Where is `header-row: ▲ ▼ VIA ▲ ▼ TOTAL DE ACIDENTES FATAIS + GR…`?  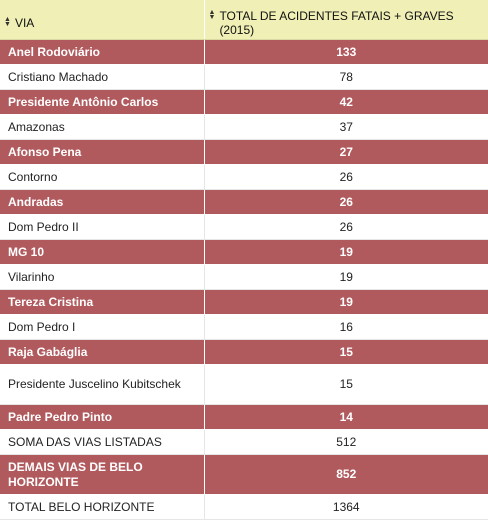 header-row: ▲ ▼ VIA ▲ ▼ TOTAL DE ACIDENTES FATAIS + GR… is located at coordinates (244, 20).